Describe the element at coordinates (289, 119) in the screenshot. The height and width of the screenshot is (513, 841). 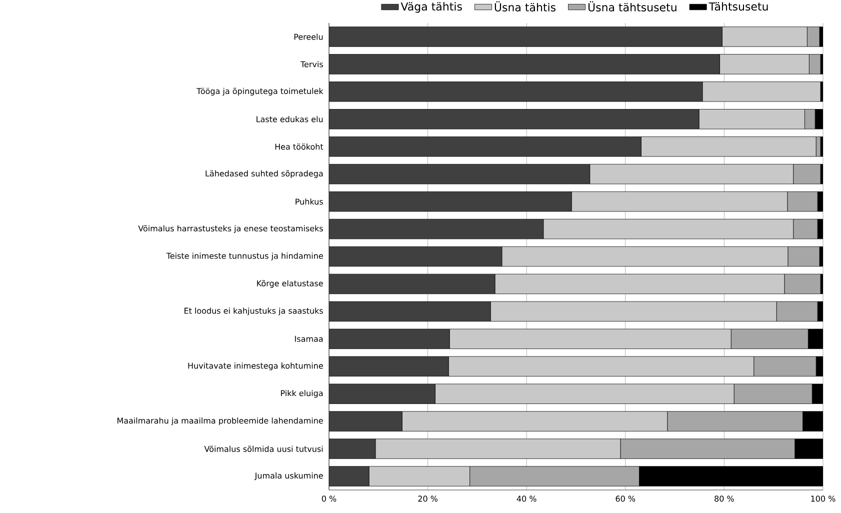
I see `y-tick-label: Laste edukas elu` at that location.